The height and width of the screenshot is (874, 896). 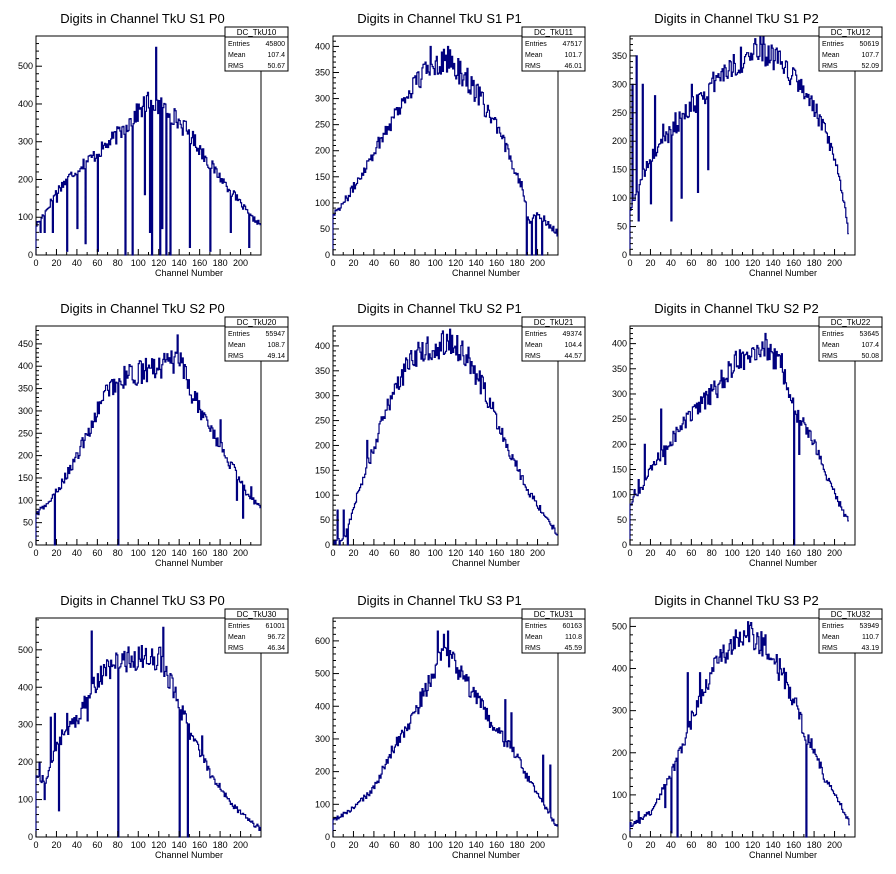 What do you see at coordinates (276, 334) in the screenshot?
I see `stats-value: 55947` at bounding box center [276, 334].